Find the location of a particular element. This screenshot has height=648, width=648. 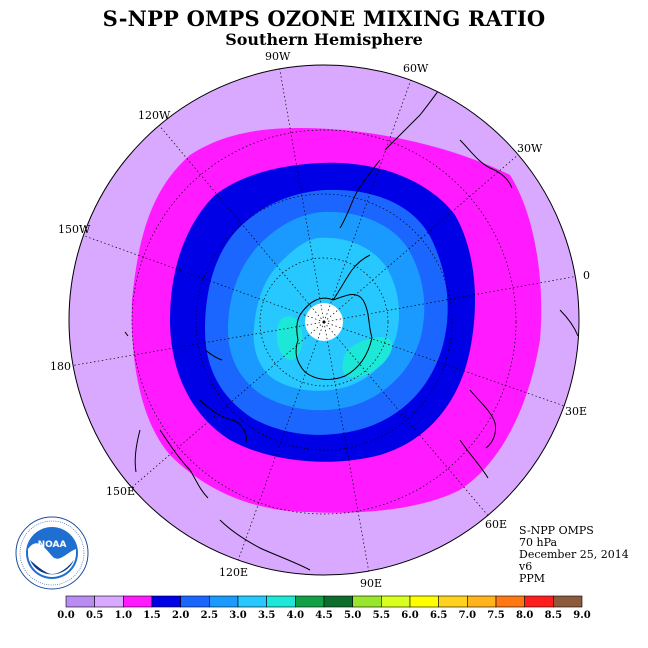

band-3-5-4-0-b is located at coordinates (367, 357).